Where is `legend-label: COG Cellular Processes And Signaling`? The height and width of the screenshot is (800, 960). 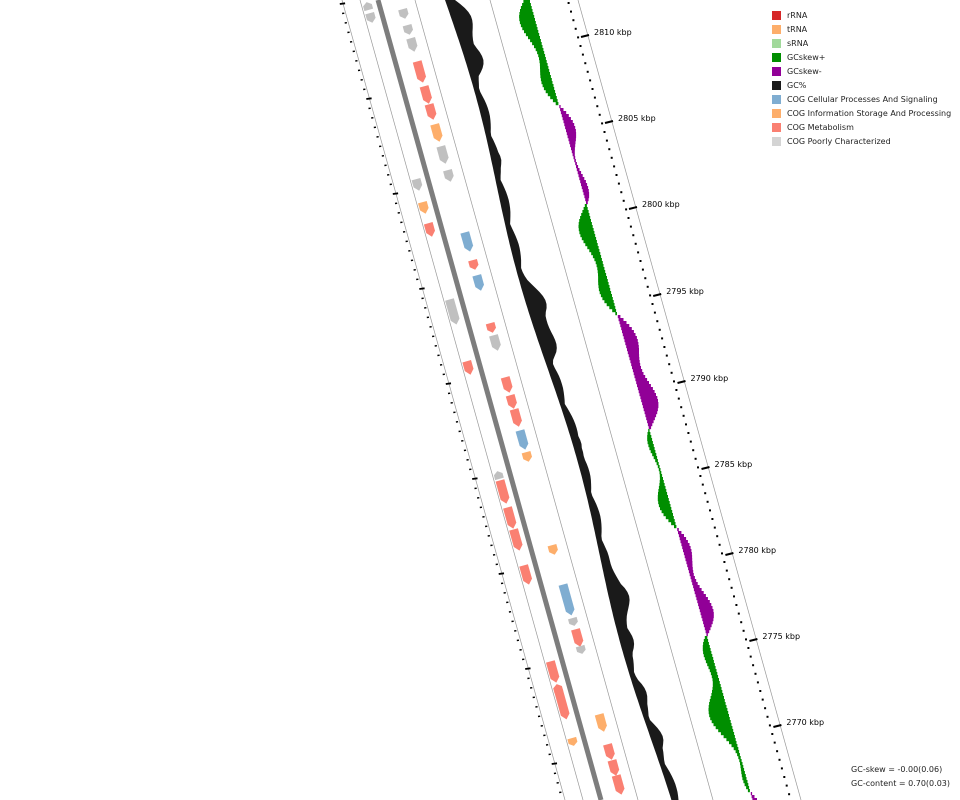 legend-label: COG Cellular Processes And Signaling is located at coordinates (862, 99).